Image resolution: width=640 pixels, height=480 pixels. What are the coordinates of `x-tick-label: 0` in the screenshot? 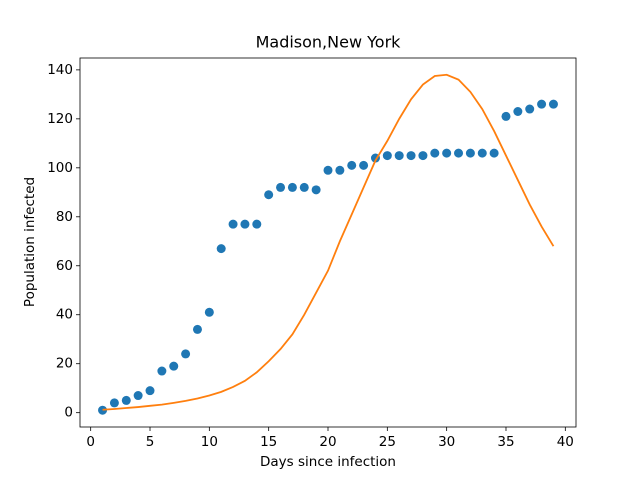 It's located at (90, 442).